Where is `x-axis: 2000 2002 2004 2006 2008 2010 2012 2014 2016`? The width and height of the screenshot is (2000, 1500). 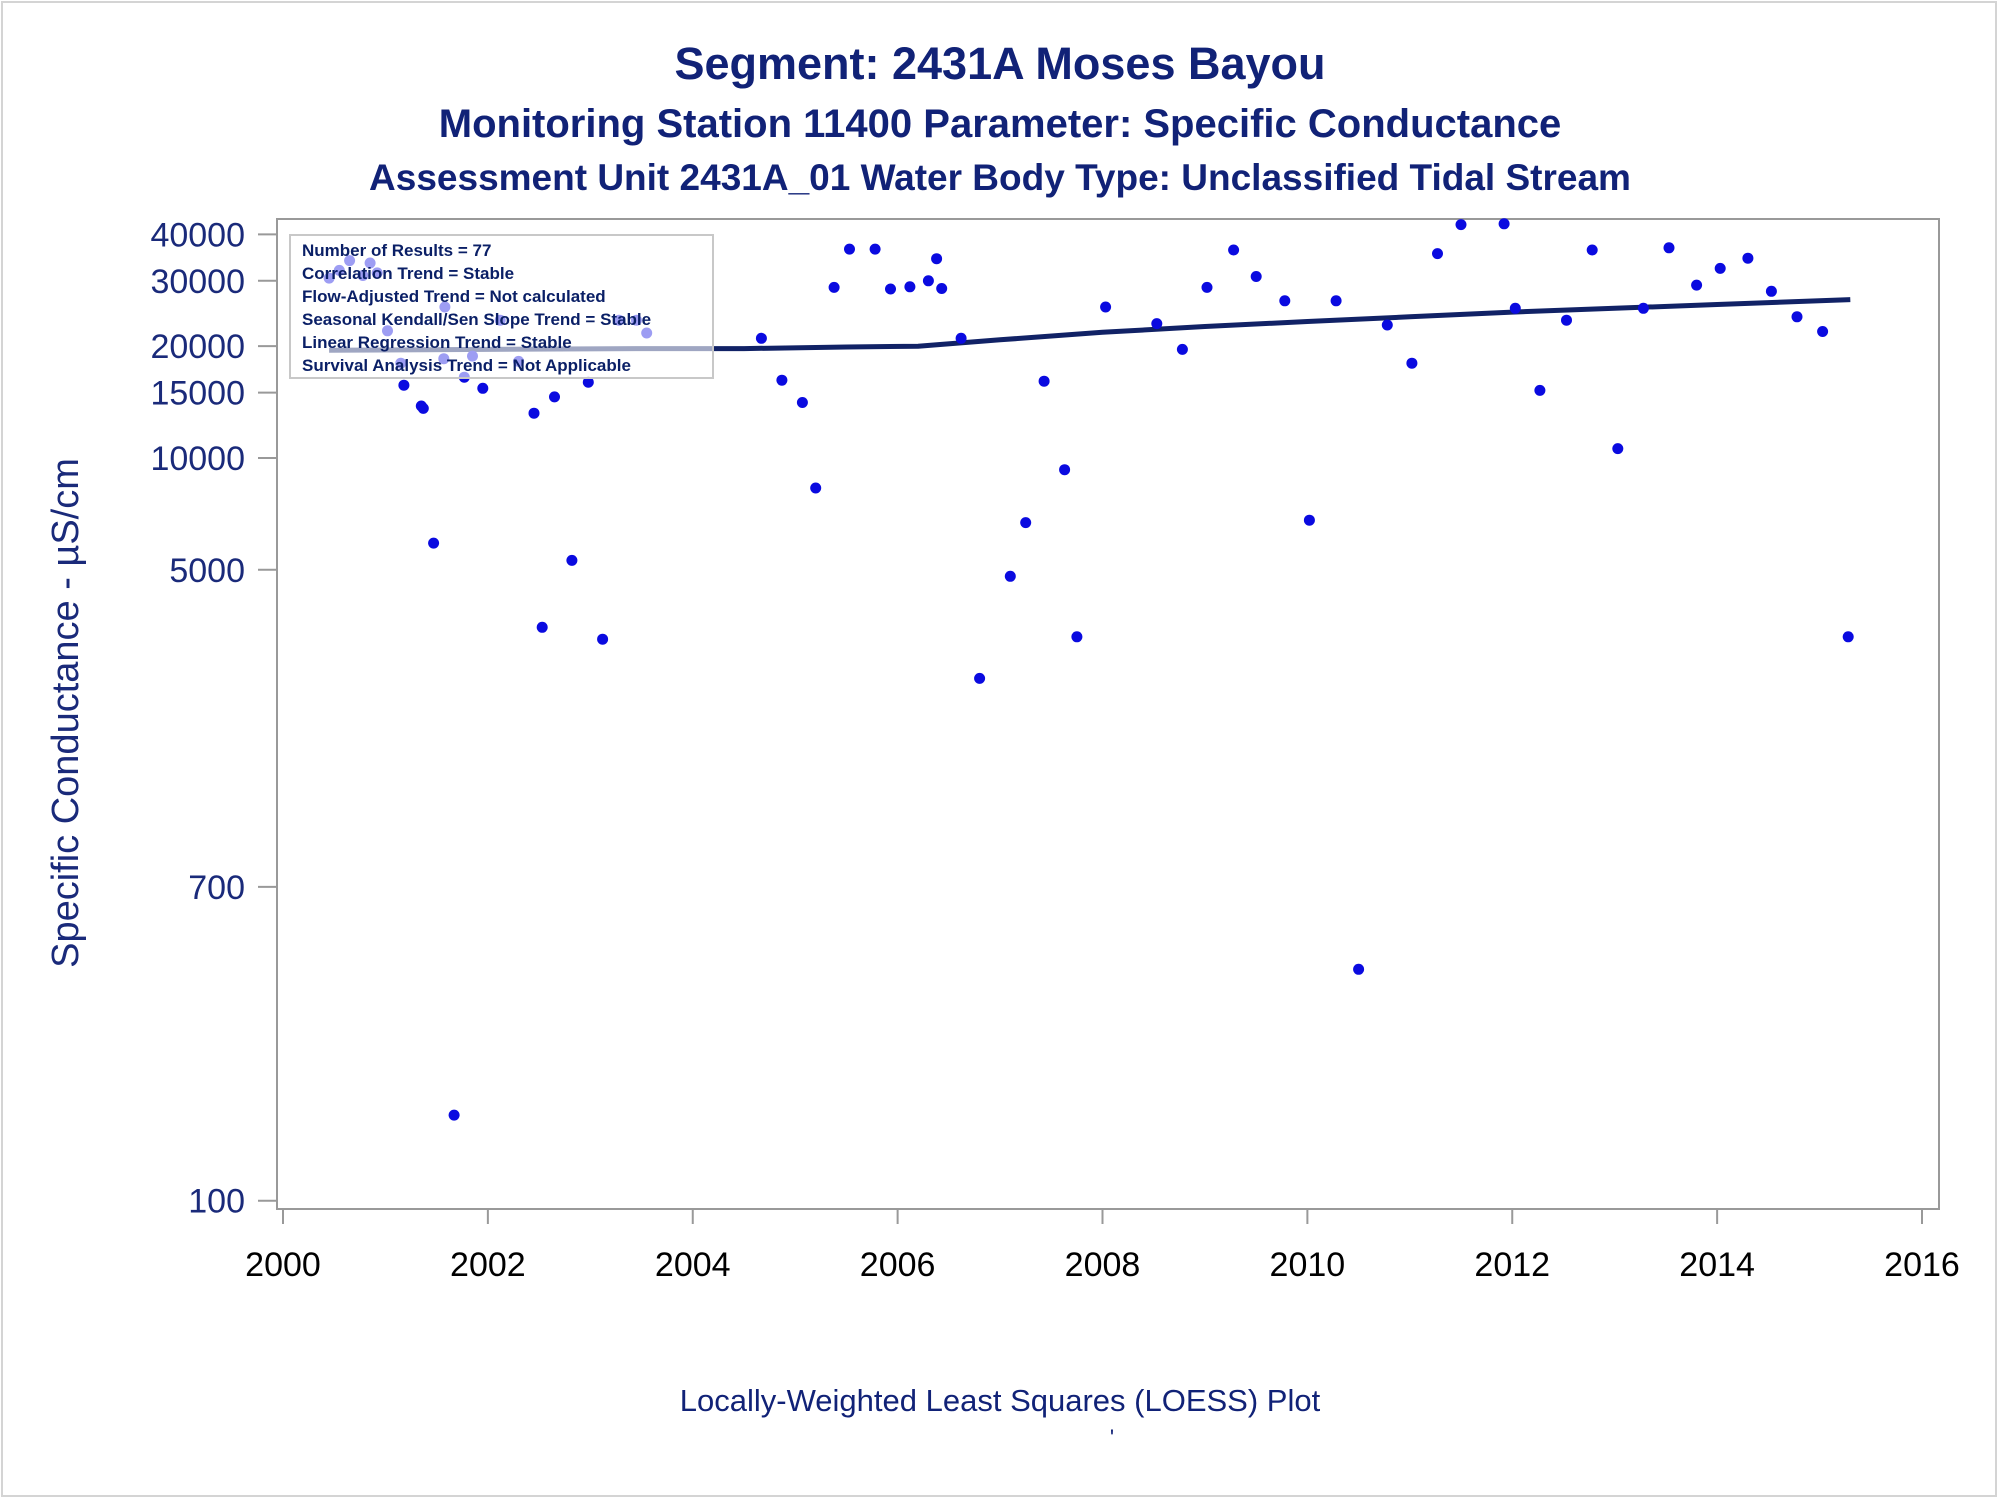 x-axis: 2000 2002 2004 2006 2008 2010 2012 2014 2016 is located at coordinates (1102, 1246).